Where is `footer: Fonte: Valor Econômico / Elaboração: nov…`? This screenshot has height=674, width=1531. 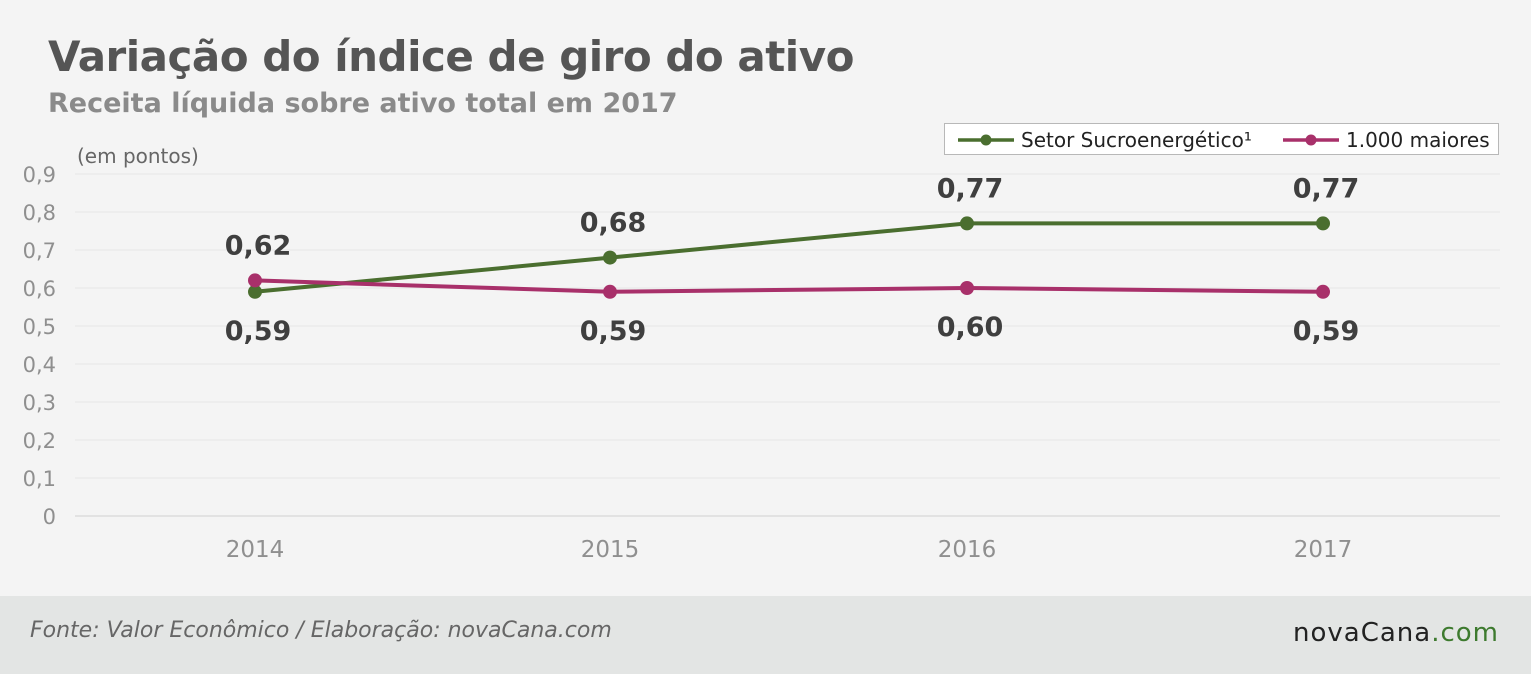 footer: Fonte: Valor Econômico / Elaboração: nov… is located at coordinates (765, 635).